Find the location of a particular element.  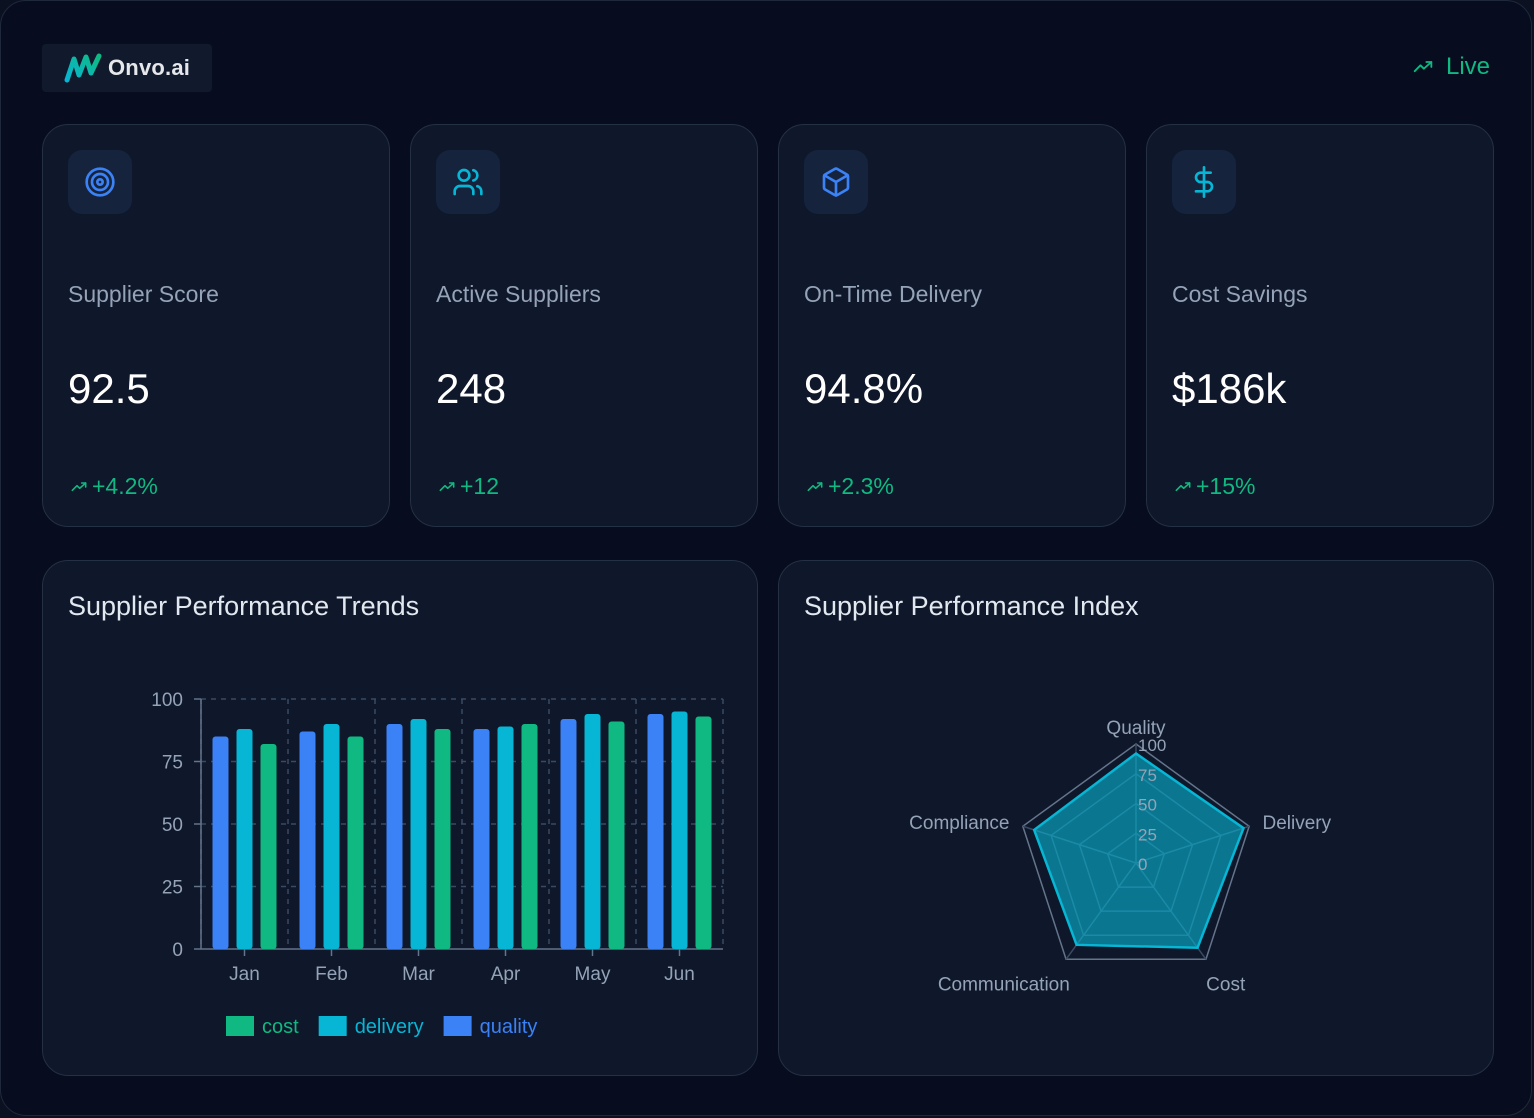

radar-series-area is located at coordinates (1139, 850).